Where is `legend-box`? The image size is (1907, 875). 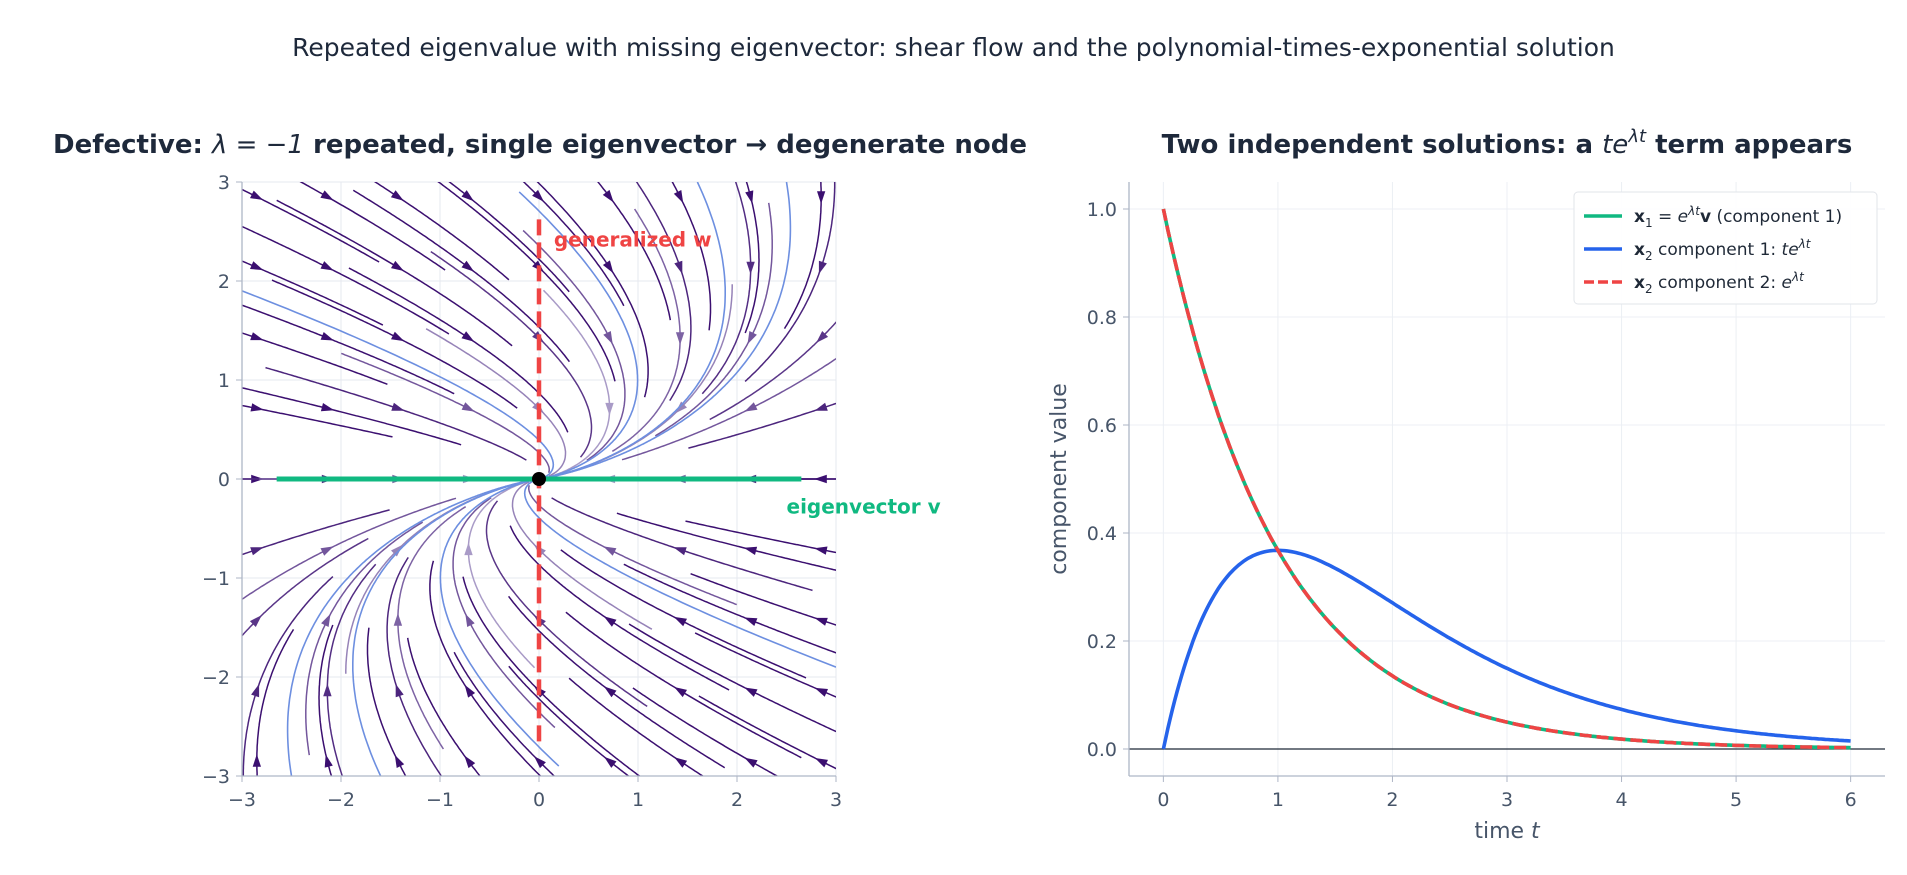
legend-box is located at coordinates (1725, 248).